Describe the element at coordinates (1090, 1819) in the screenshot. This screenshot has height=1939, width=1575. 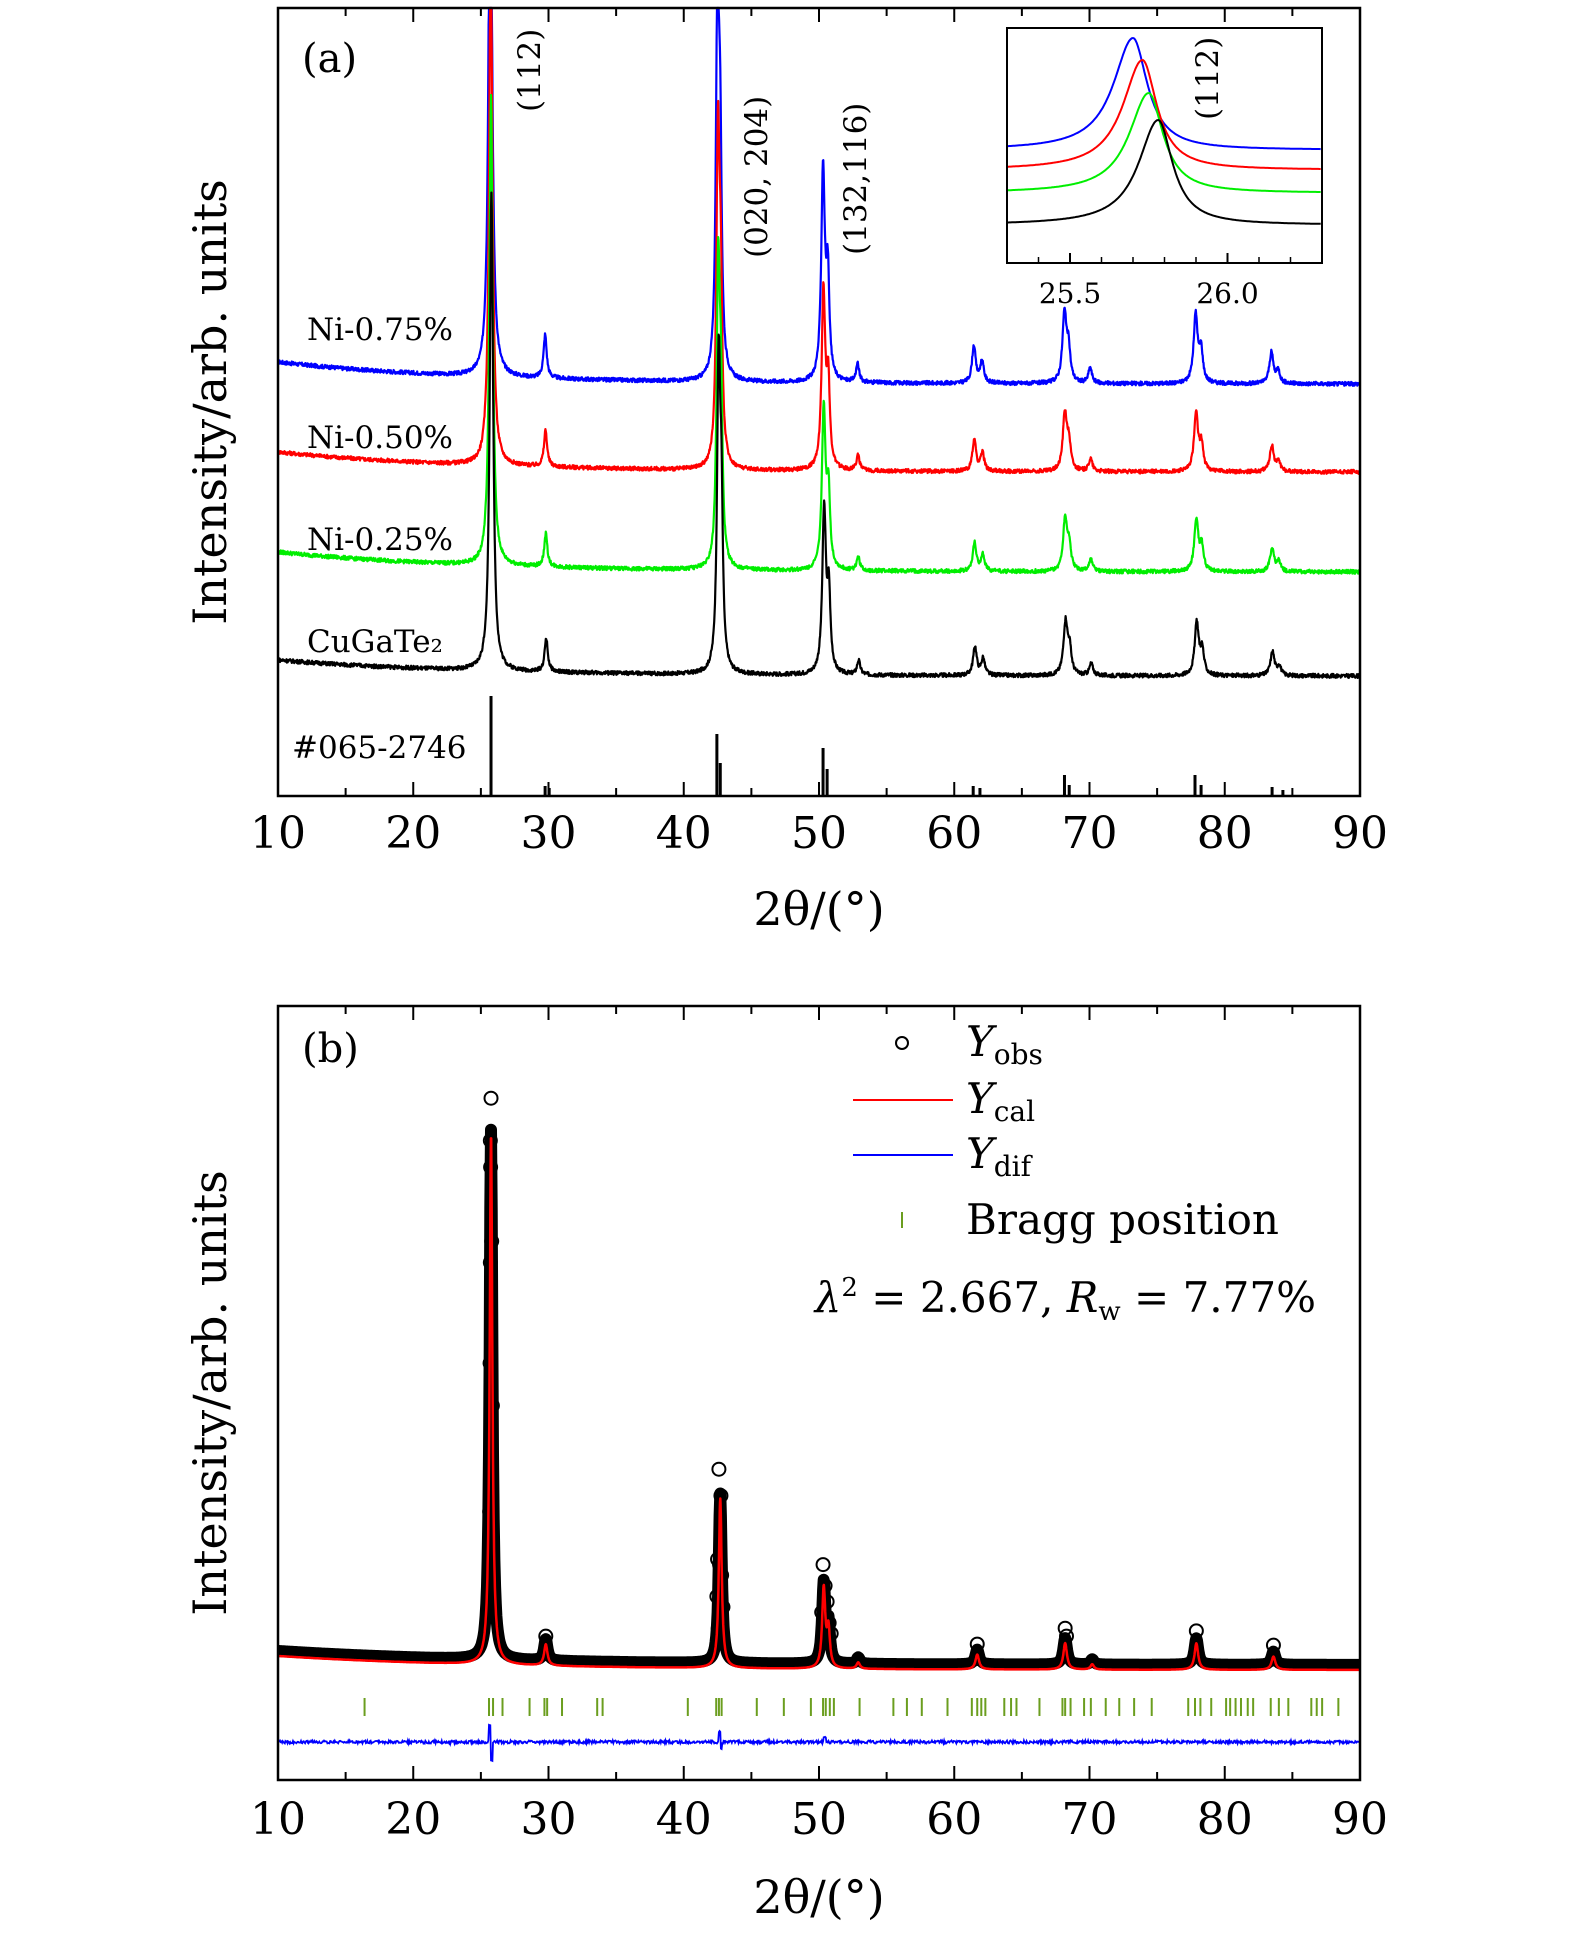
I see `panel-b-x-tick-label: 70` at that location.